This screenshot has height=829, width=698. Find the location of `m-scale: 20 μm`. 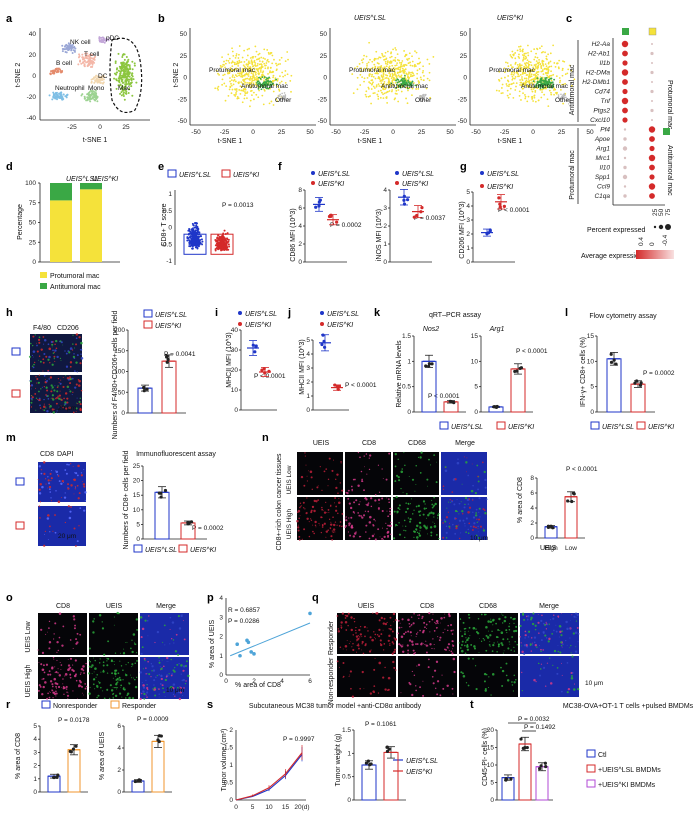

m-scale: 20 μm is located at coordinates (67, 536).